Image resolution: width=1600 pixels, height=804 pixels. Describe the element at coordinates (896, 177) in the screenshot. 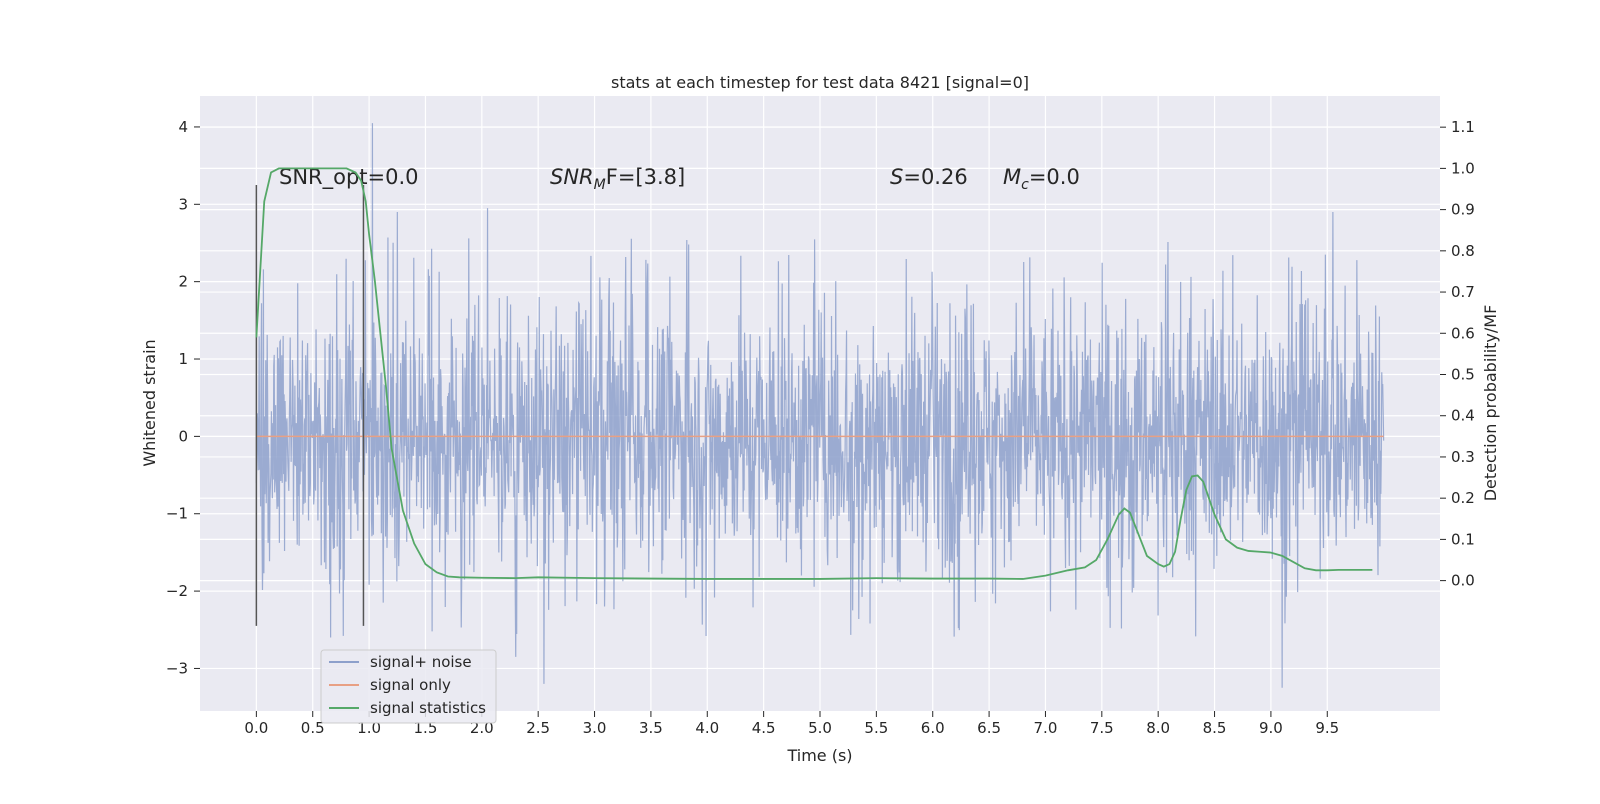

I see `annotation-s-name: S` at that location.